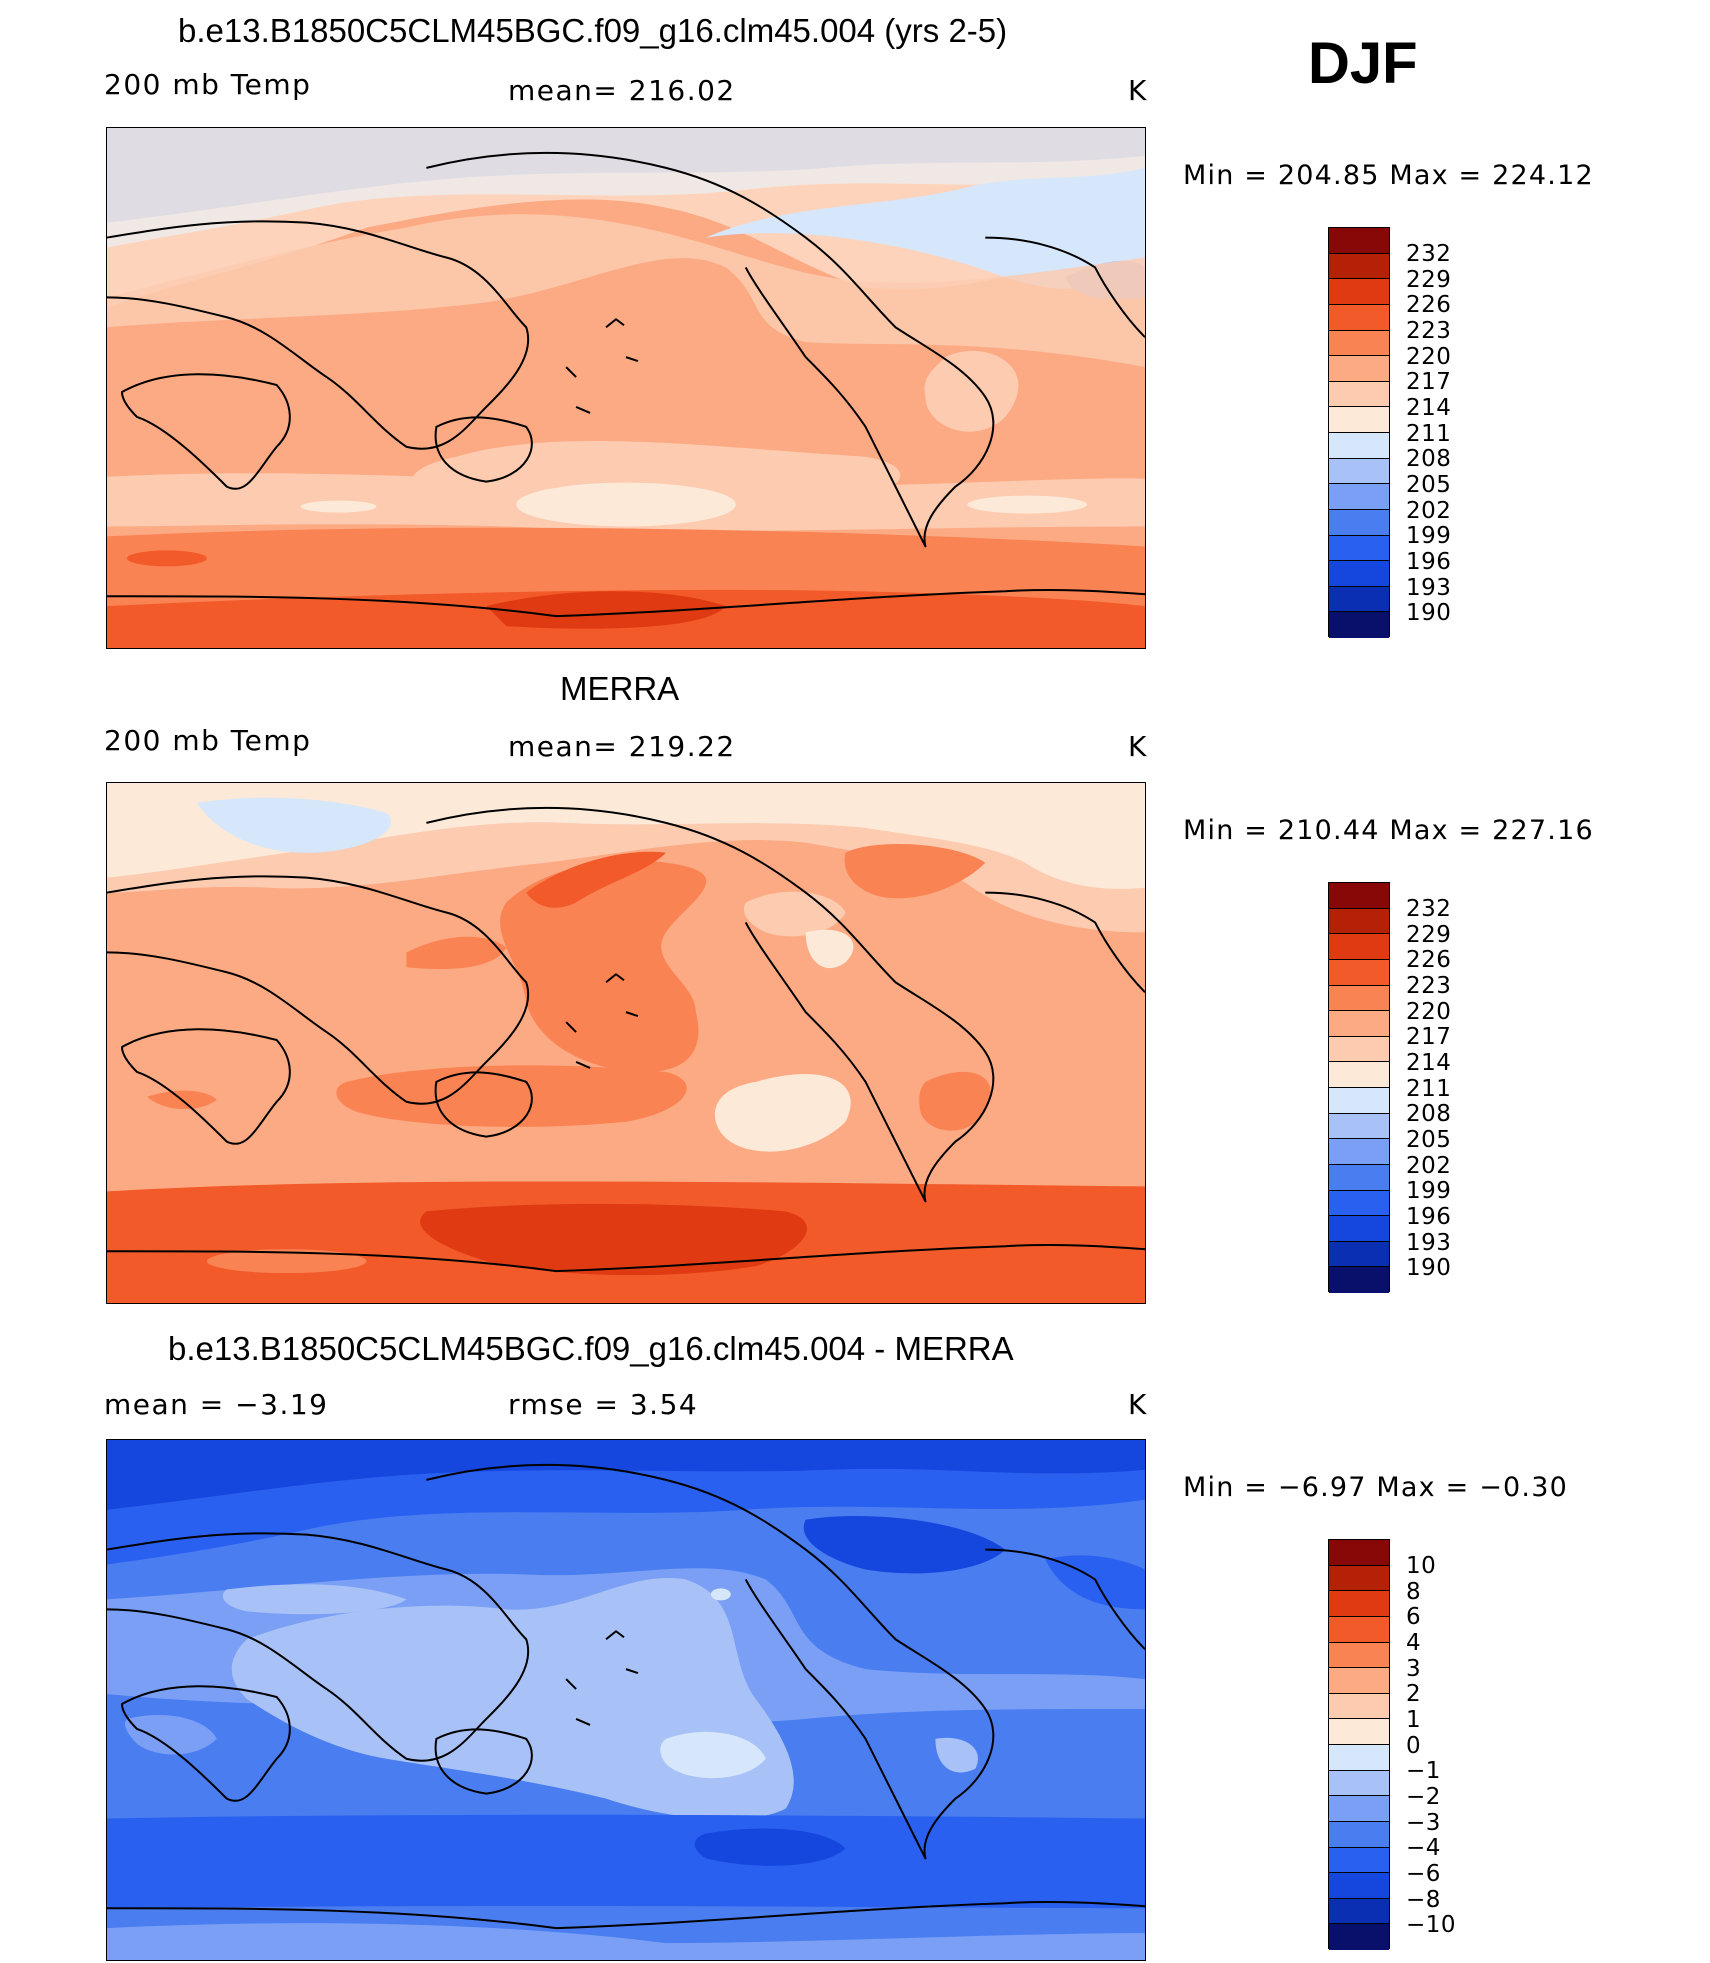 The width and height of the screenshot is (1710, 1963). What do you see at coordinates (1429, 960) in the screenshot?
I see `panel2-colorbar-label: 226` at bounding box center [1429, 960].